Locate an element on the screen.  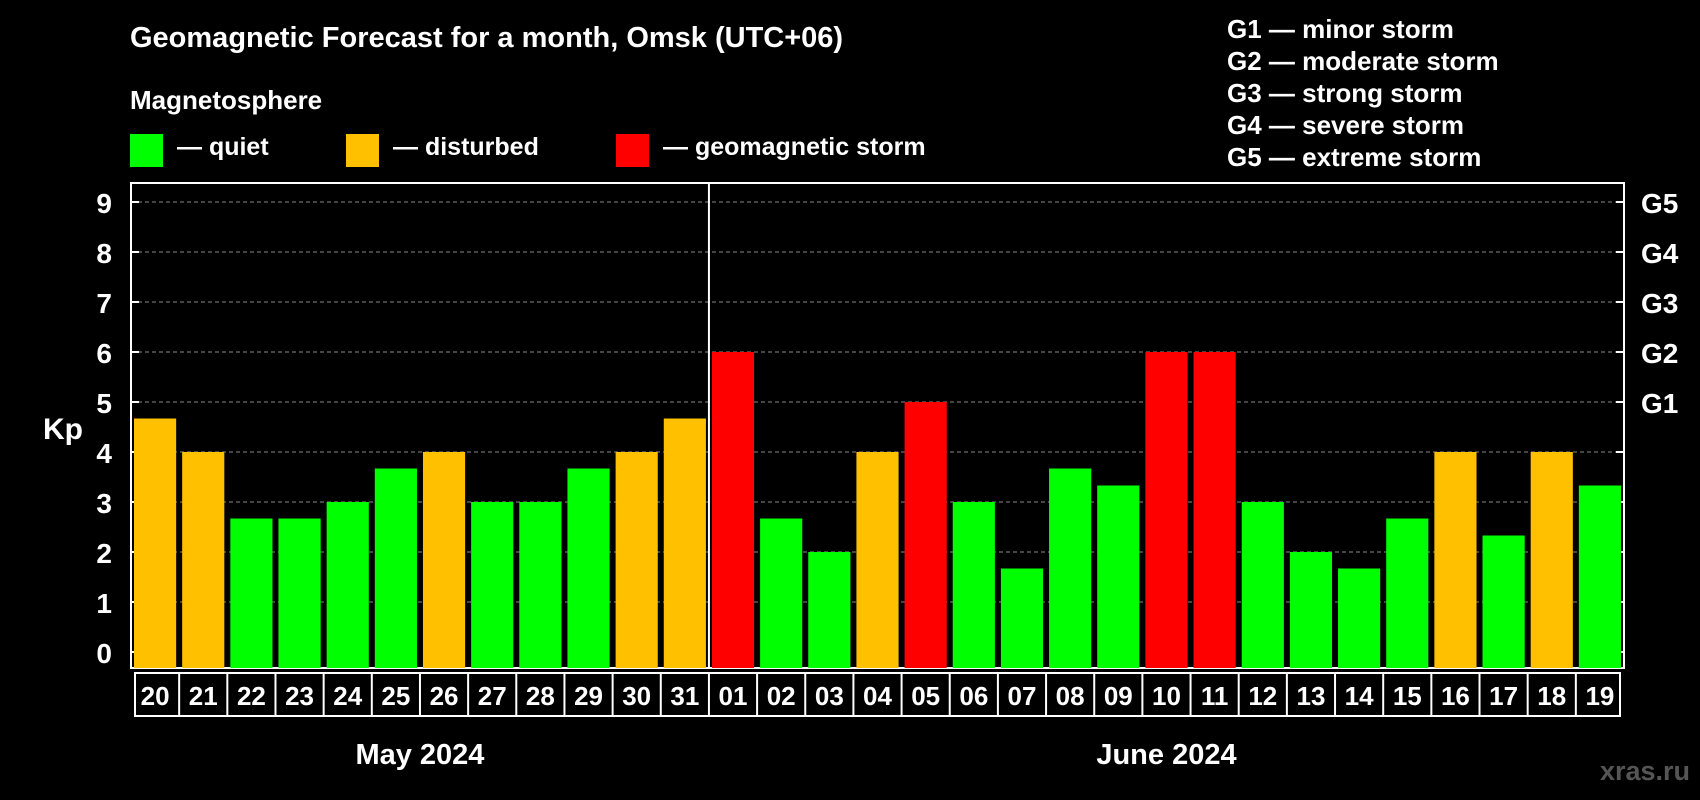
right-axis-label-g2: G2 is located at coordinates (1659, 353).